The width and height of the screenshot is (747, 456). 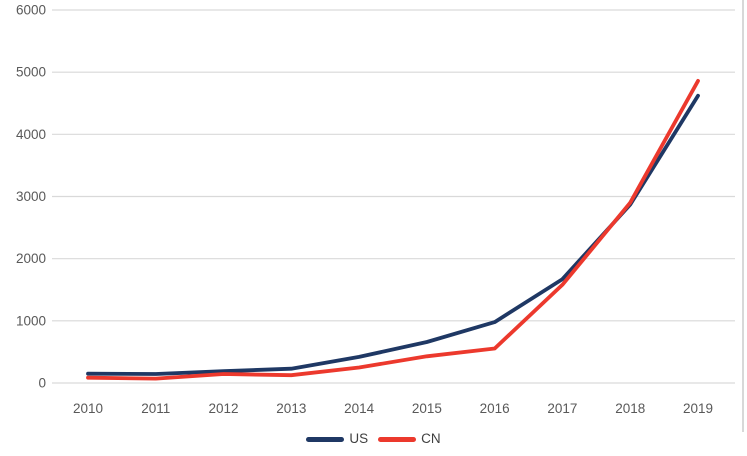 I want to click on x-axis-tick-label: 2012, so click(x=224, y=408).